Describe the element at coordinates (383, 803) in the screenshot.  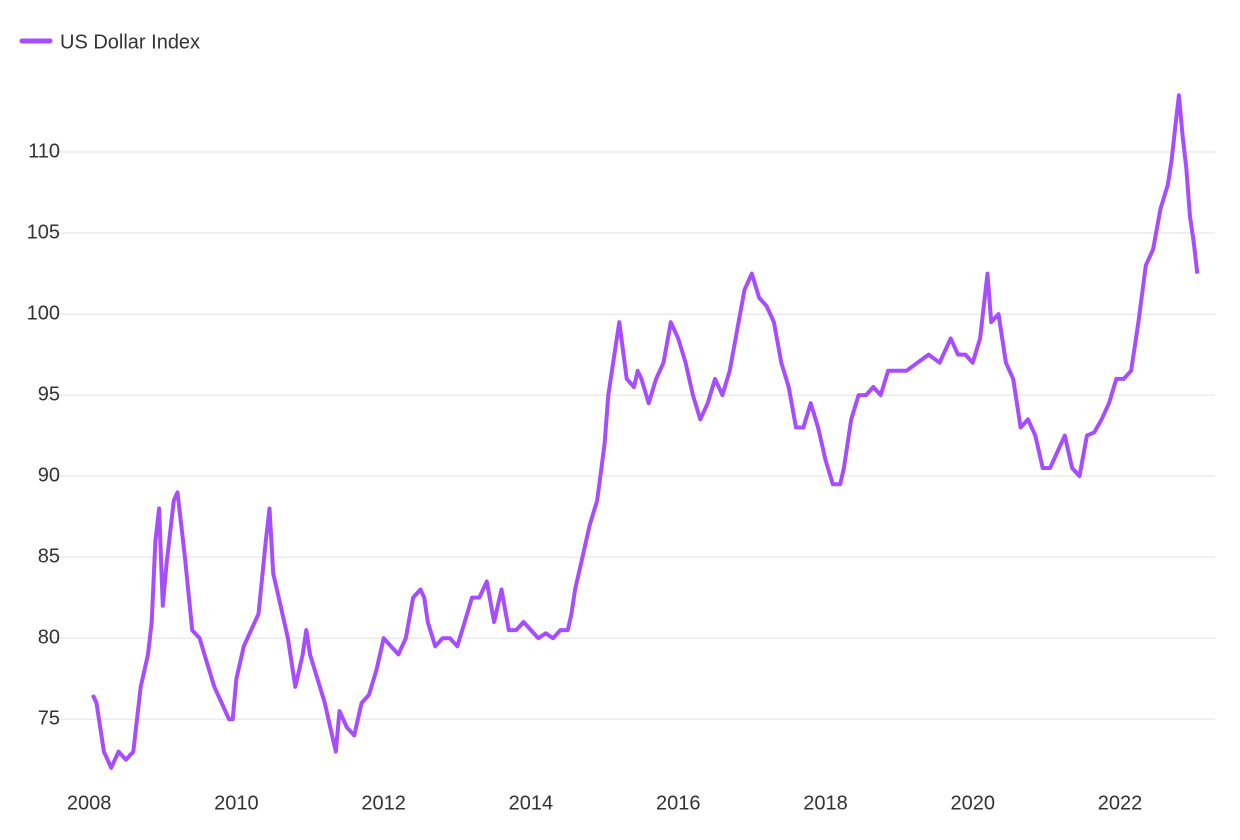
I see `x-tick-label: 2012` at that location.